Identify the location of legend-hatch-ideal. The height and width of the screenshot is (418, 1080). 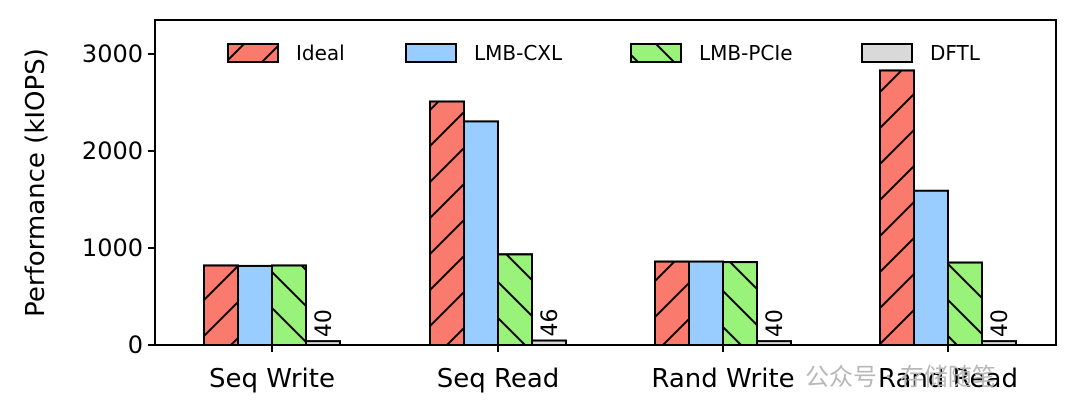
(253, 53).